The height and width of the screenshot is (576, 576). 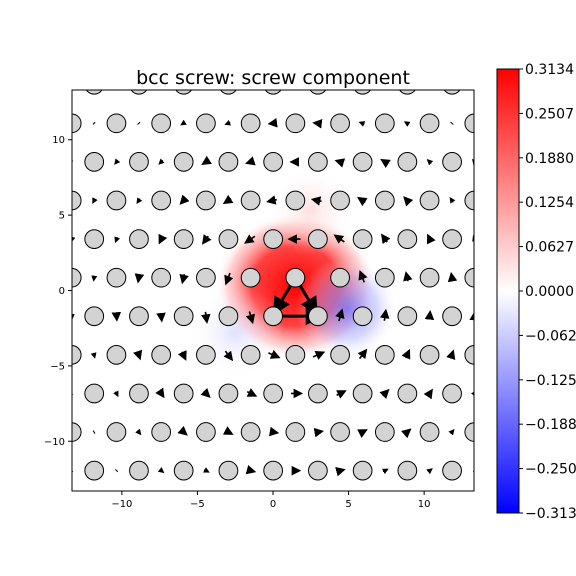 I want to click on x-tick-label: 10, so click(x=424, y=504).